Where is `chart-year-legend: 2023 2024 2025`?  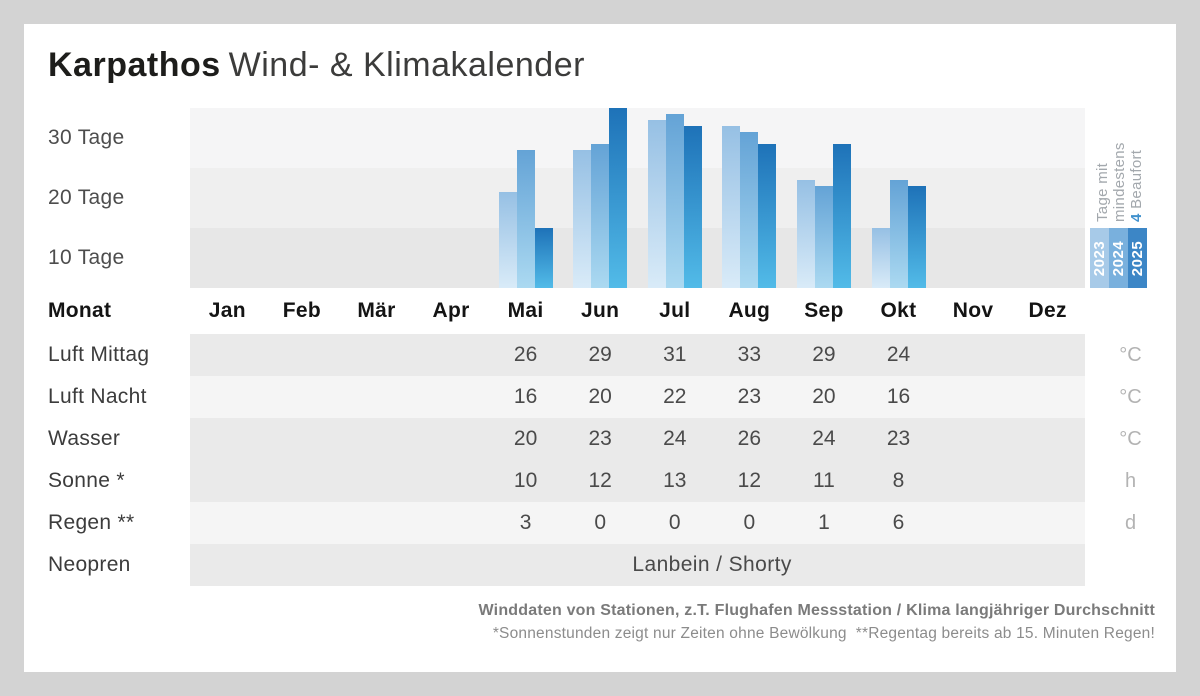 chart-year-legend: 2023 2024 2025 is located at coordinates (1118, 258).